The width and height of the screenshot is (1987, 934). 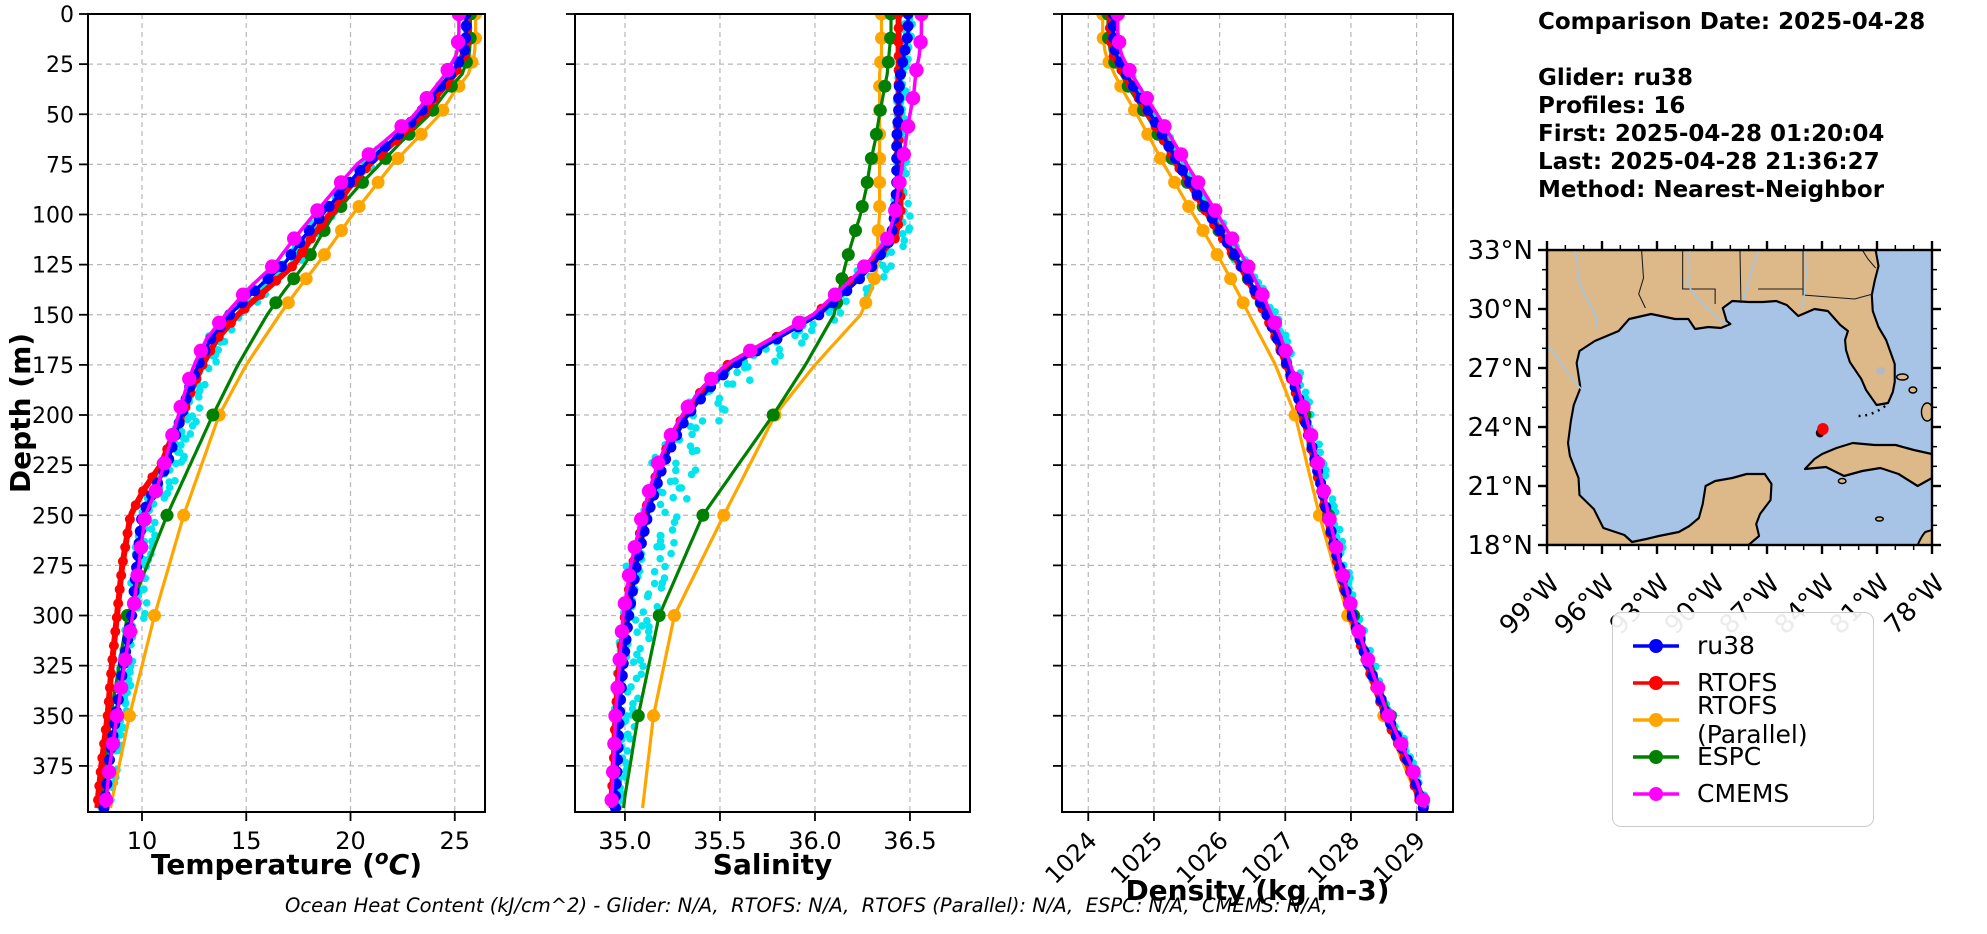 I want to click on glider-location-marker, so click(x=1823, y=428).